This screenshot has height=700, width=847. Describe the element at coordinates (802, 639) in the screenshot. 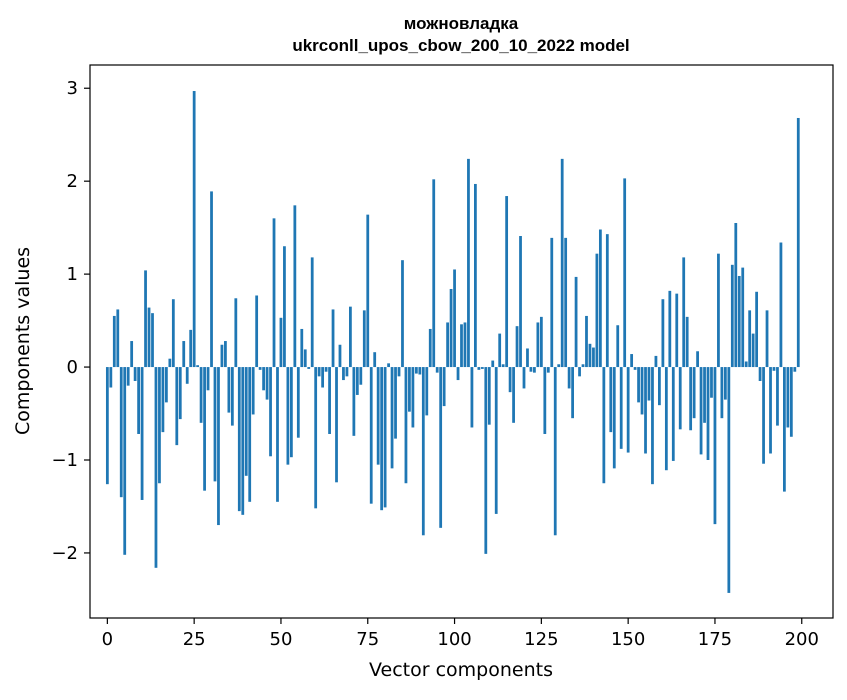

I see `x-tick-label: 200` at that location.